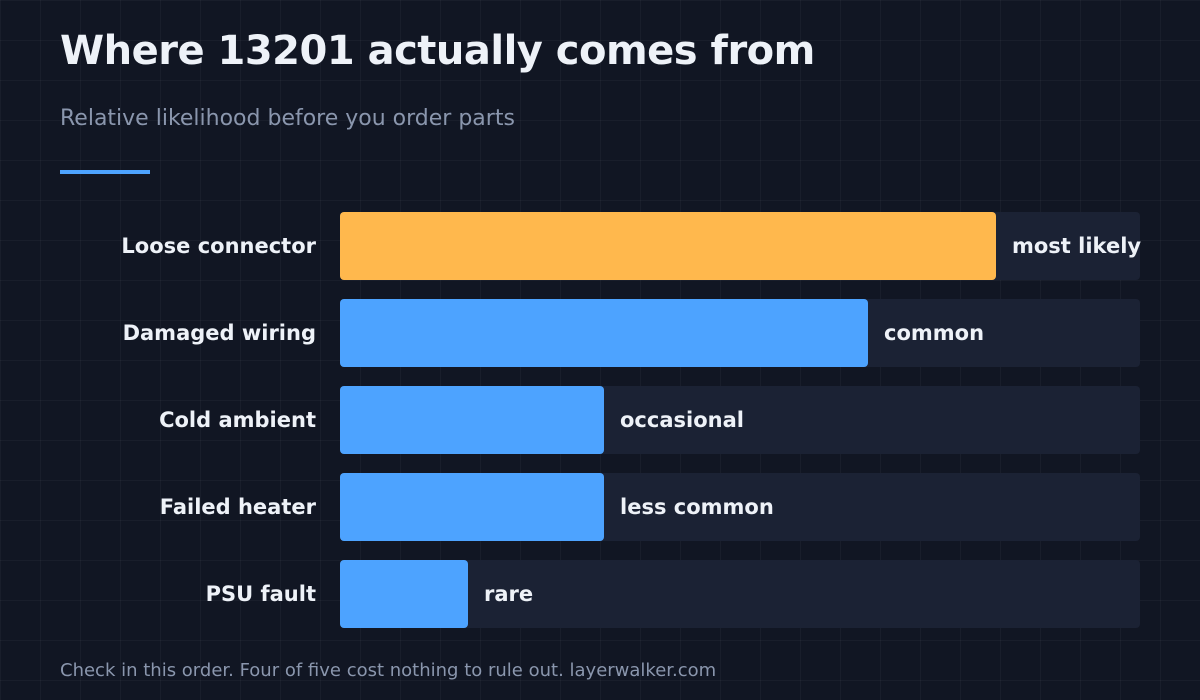  What do you see at coordinates (237, 420) in the screenshot?
I see `category-label: Cold ambient` at bounding box center [237, 420].